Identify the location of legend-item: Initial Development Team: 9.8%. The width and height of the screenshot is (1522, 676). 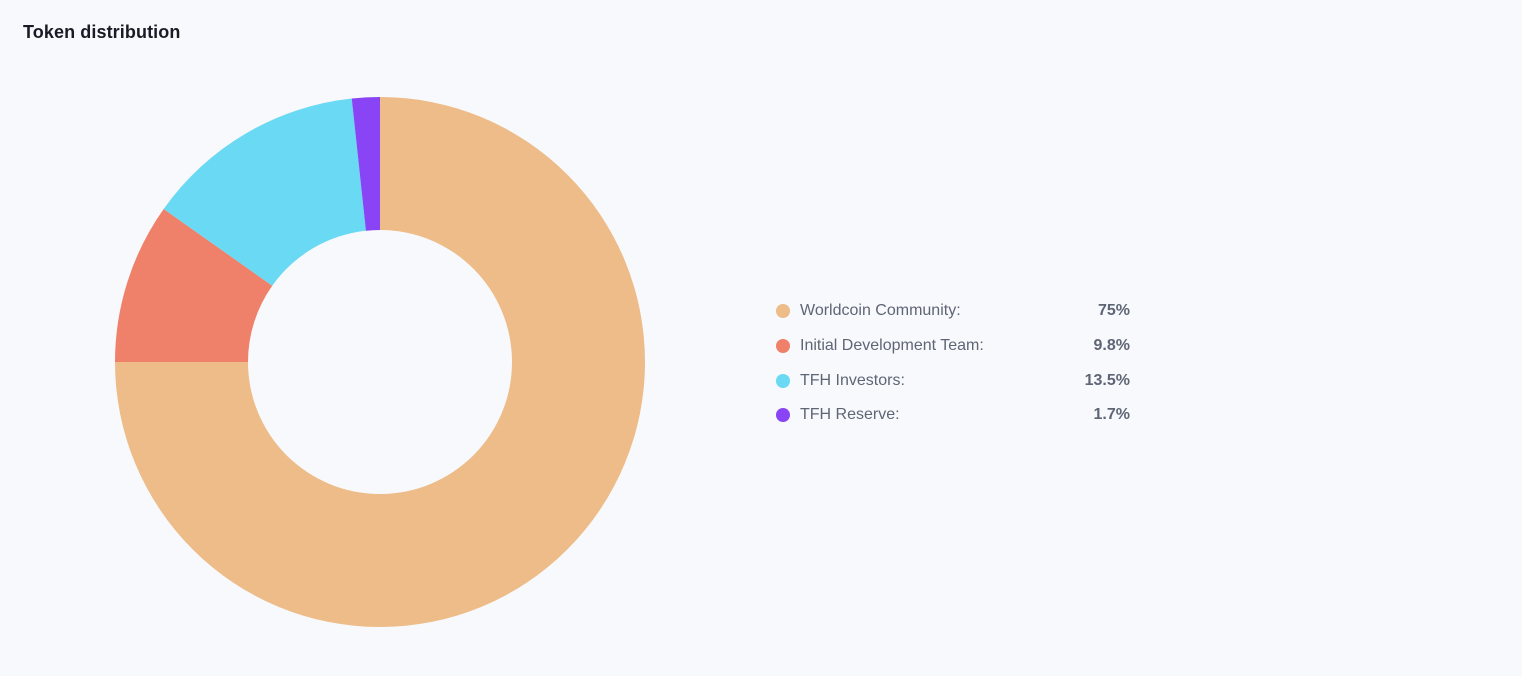
(953, 346).